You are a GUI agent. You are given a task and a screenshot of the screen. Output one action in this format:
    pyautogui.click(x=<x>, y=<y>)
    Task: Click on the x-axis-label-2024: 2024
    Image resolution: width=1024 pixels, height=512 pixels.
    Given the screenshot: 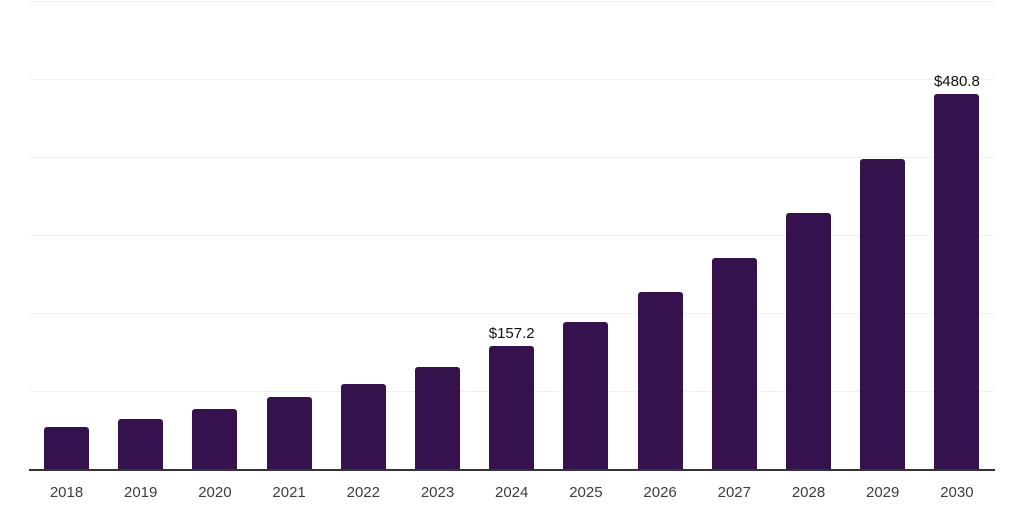 What is the action you would take?
    pyautogui.click(x=512, y=492)
    